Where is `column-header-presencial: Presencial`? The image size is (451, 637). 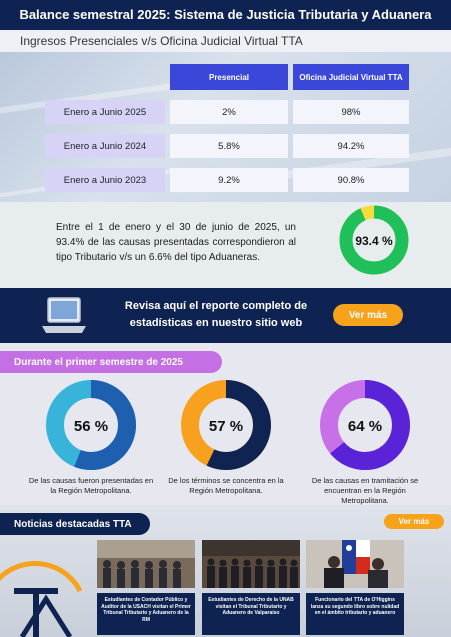 column-header-presencial: Presencial is located at coordinates (229, 77).